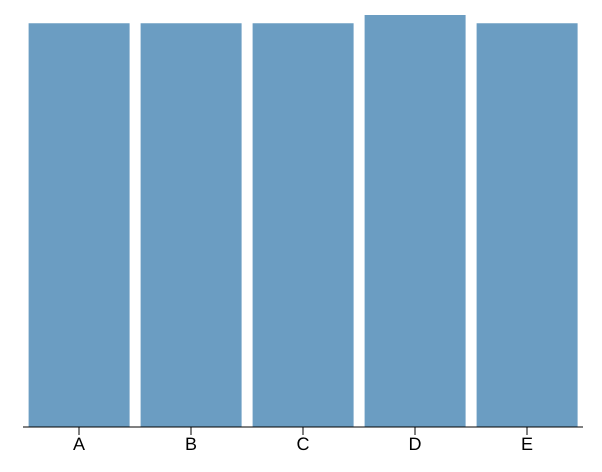 The height and width of the screenshot is (472, 602). I want to click on x-tick-label: E, so click(527, 444).